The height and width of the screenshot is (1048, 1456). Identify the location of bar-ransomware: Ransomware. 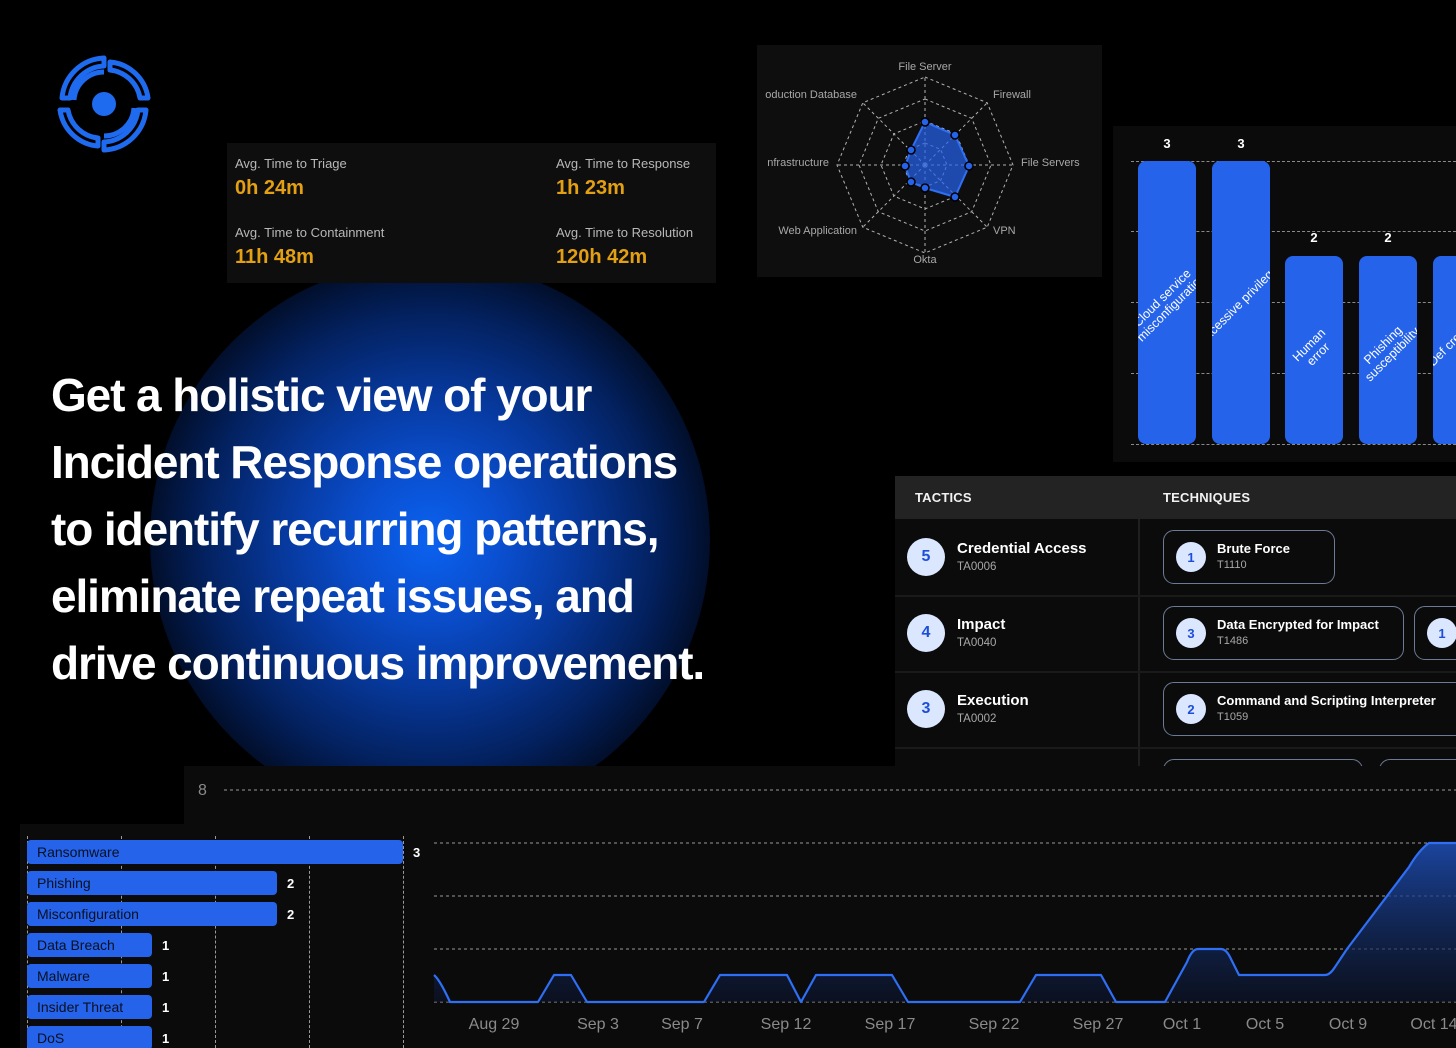
(215, 852).